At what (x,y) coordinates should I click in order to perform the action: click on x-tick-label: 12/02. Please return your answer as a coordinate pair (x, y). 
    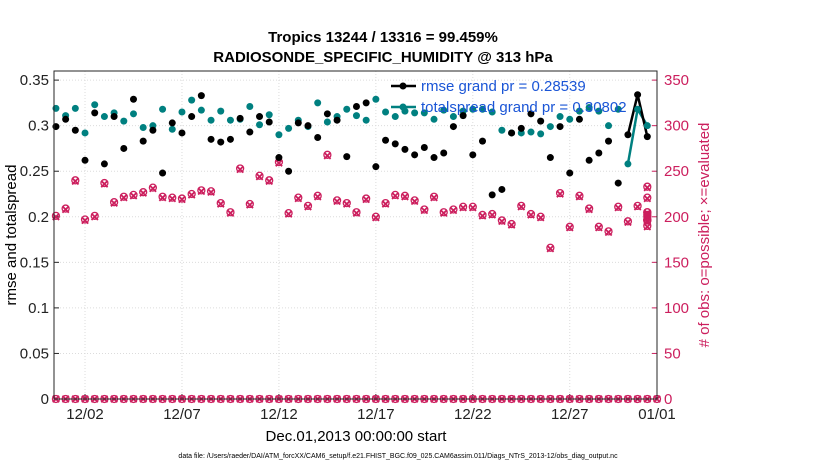
    Looking at the image, I should click on (85, 414).